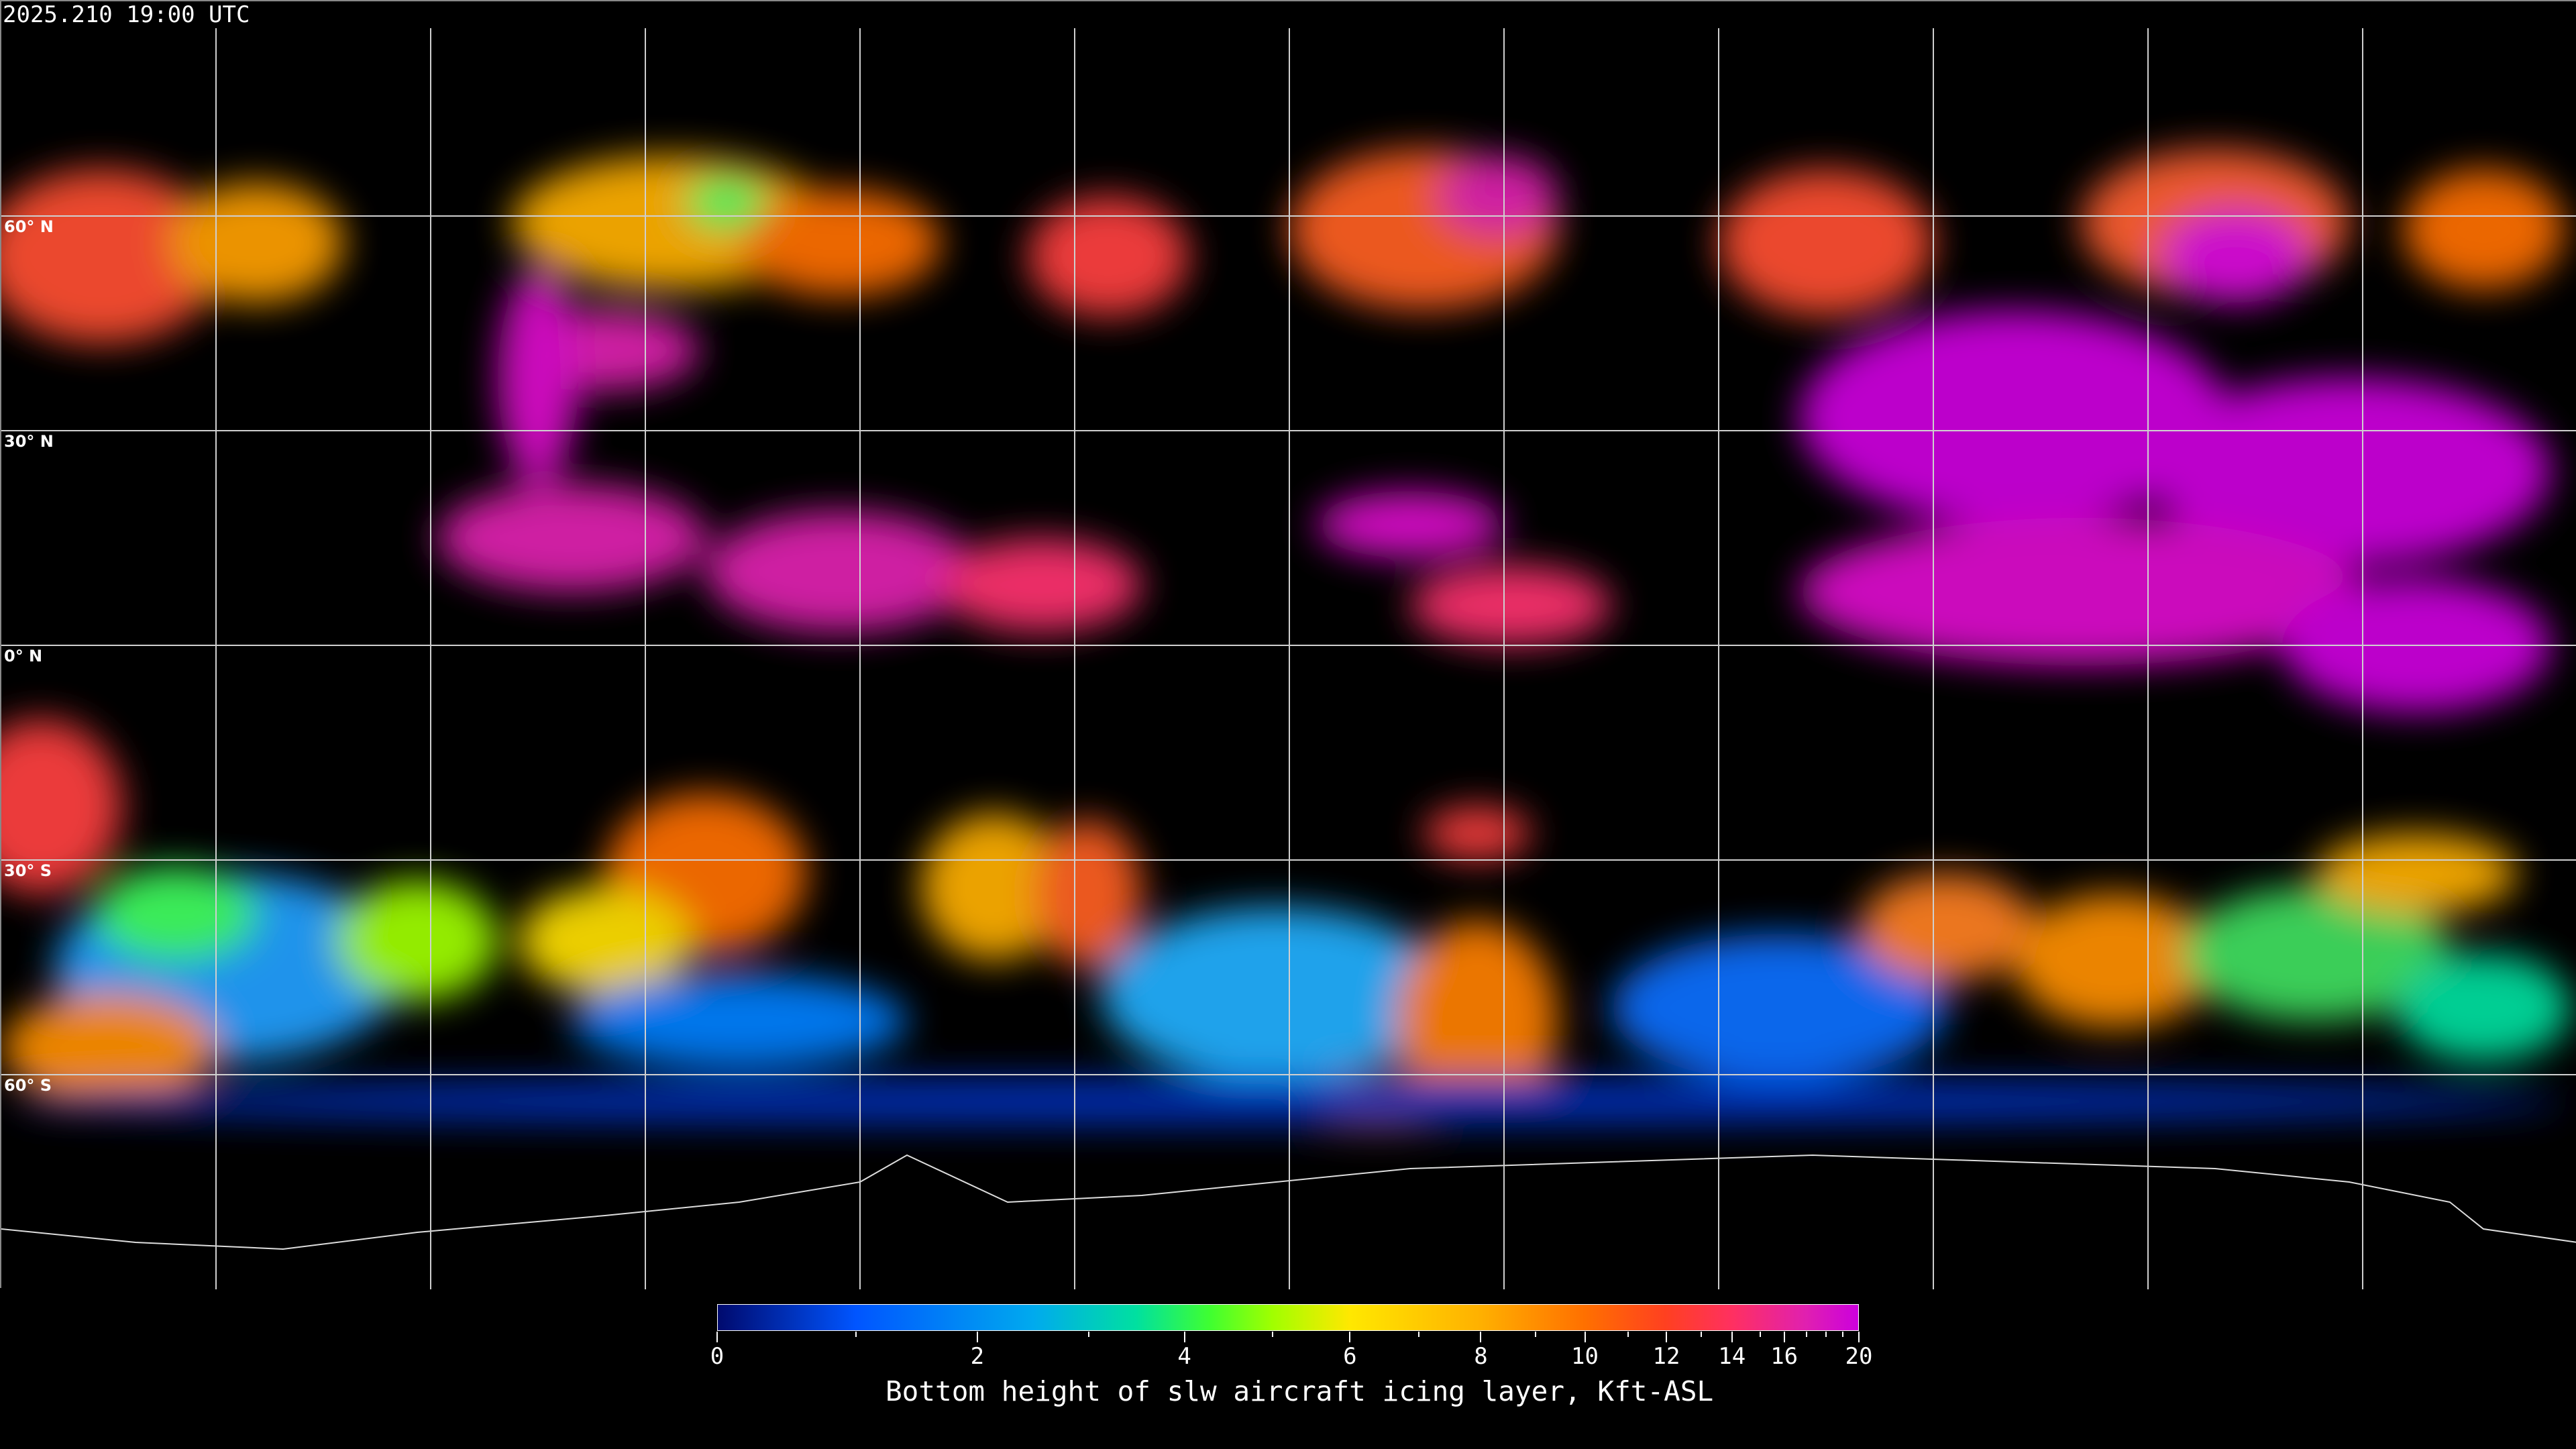 Image resolution: width=2576 pixels, height=1449 pixels. I want to click on colorbar-tick-label: 12, so click(1666, 1356).